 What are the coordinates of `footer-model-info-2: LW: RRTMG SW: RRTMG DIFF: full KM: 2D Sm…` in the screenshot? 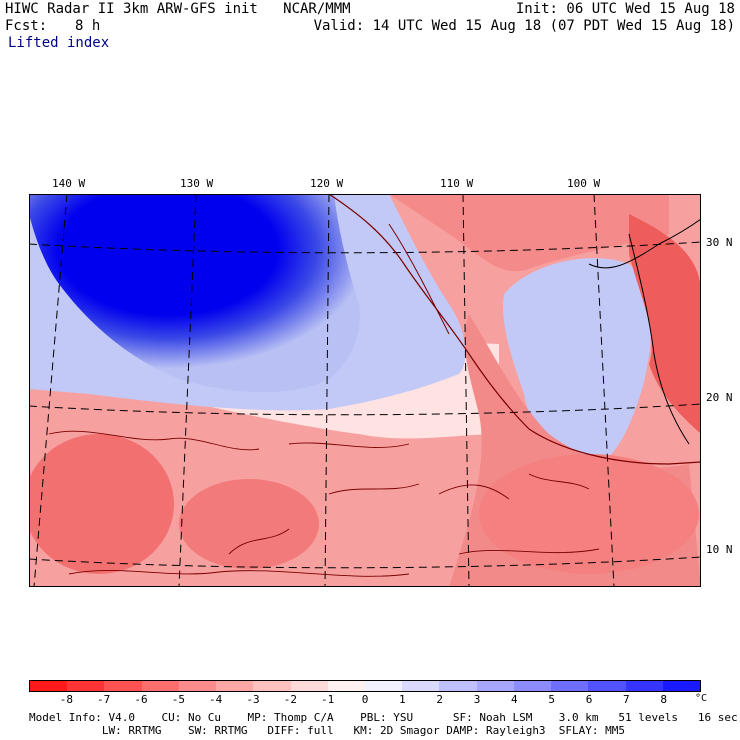 It's located at (327, 730).